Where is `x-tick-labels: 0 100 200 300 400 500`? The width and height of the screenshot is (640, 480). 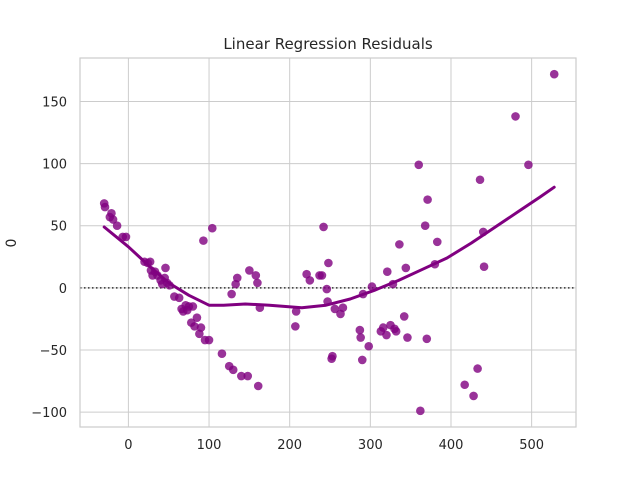 x-tick-labels: 0 100 200 300 400 500 is located at coordinates (334, 445).